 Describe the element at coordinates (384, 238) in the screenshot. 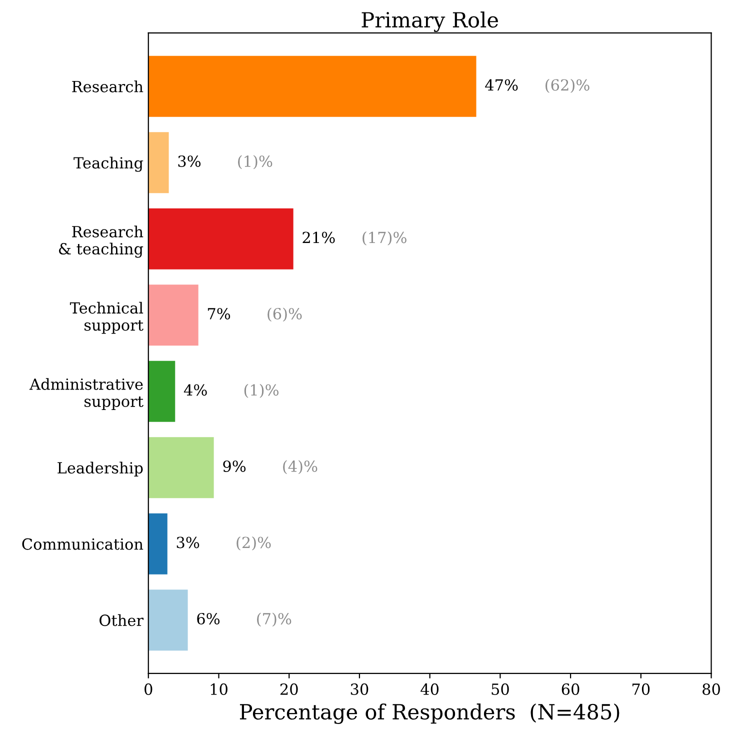

I see `annotation: (17)%` at that location.